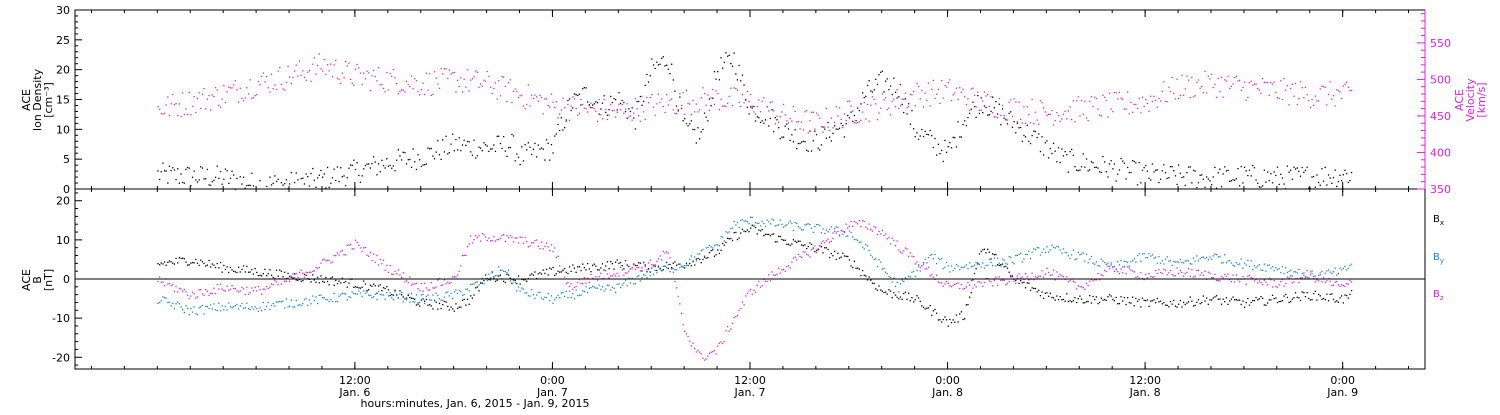 The height and width of the screenshot is (415, 1500). I want to click on time-tick-date: Jan. 6, so click(354, 392).